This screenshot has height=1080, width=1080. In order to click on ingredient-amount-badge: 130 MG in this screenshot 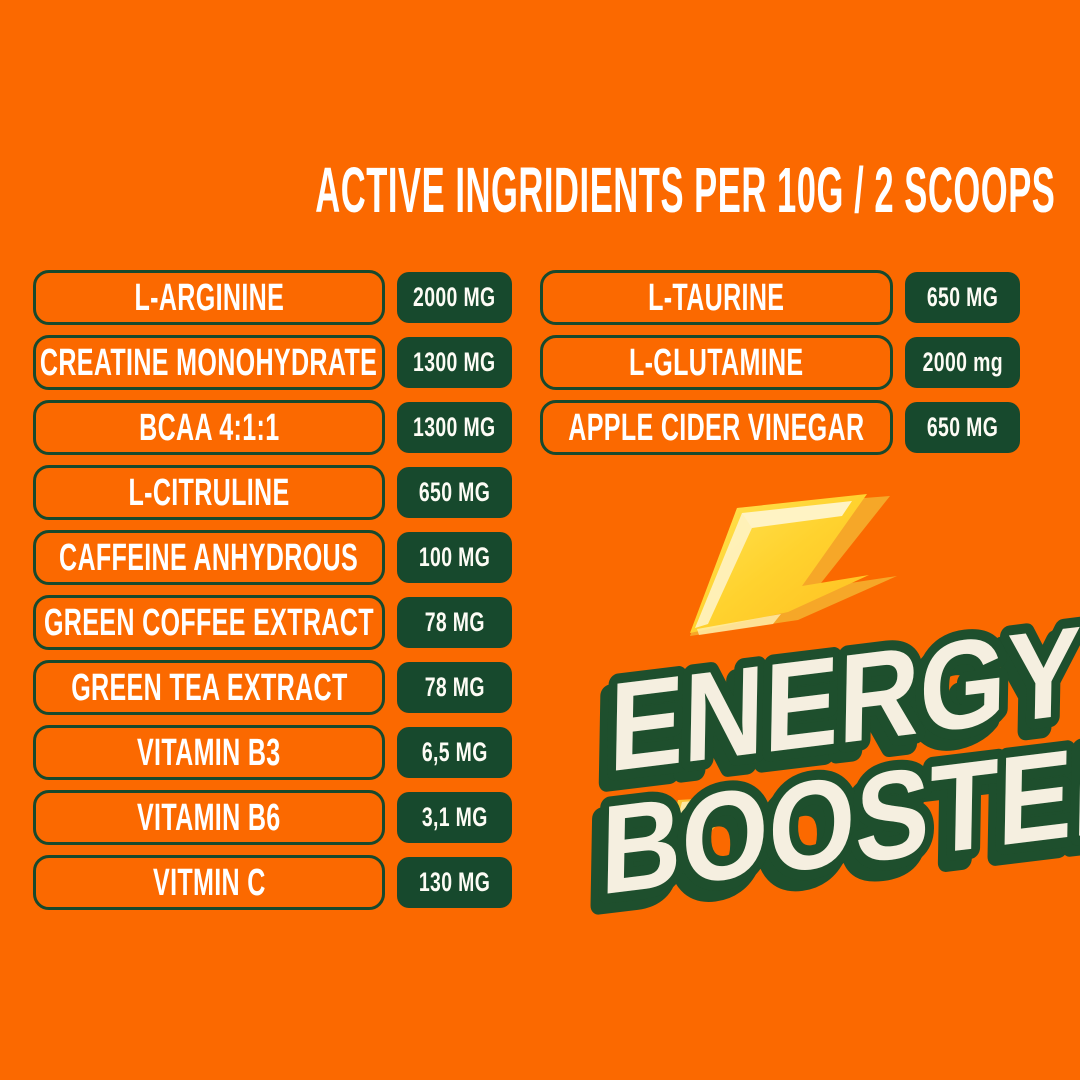, I will do `click(454, 882)`.